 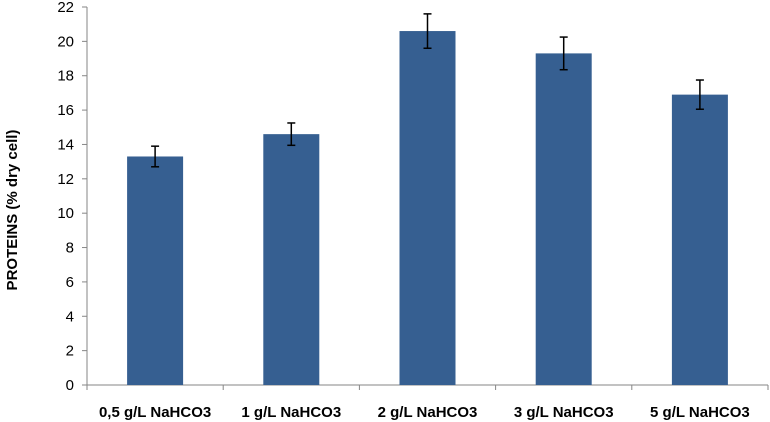 What do you see at coordinates (70, 248) in the screenshot?
I see `y-tick-label: 8` at bounding box center [70, 248].